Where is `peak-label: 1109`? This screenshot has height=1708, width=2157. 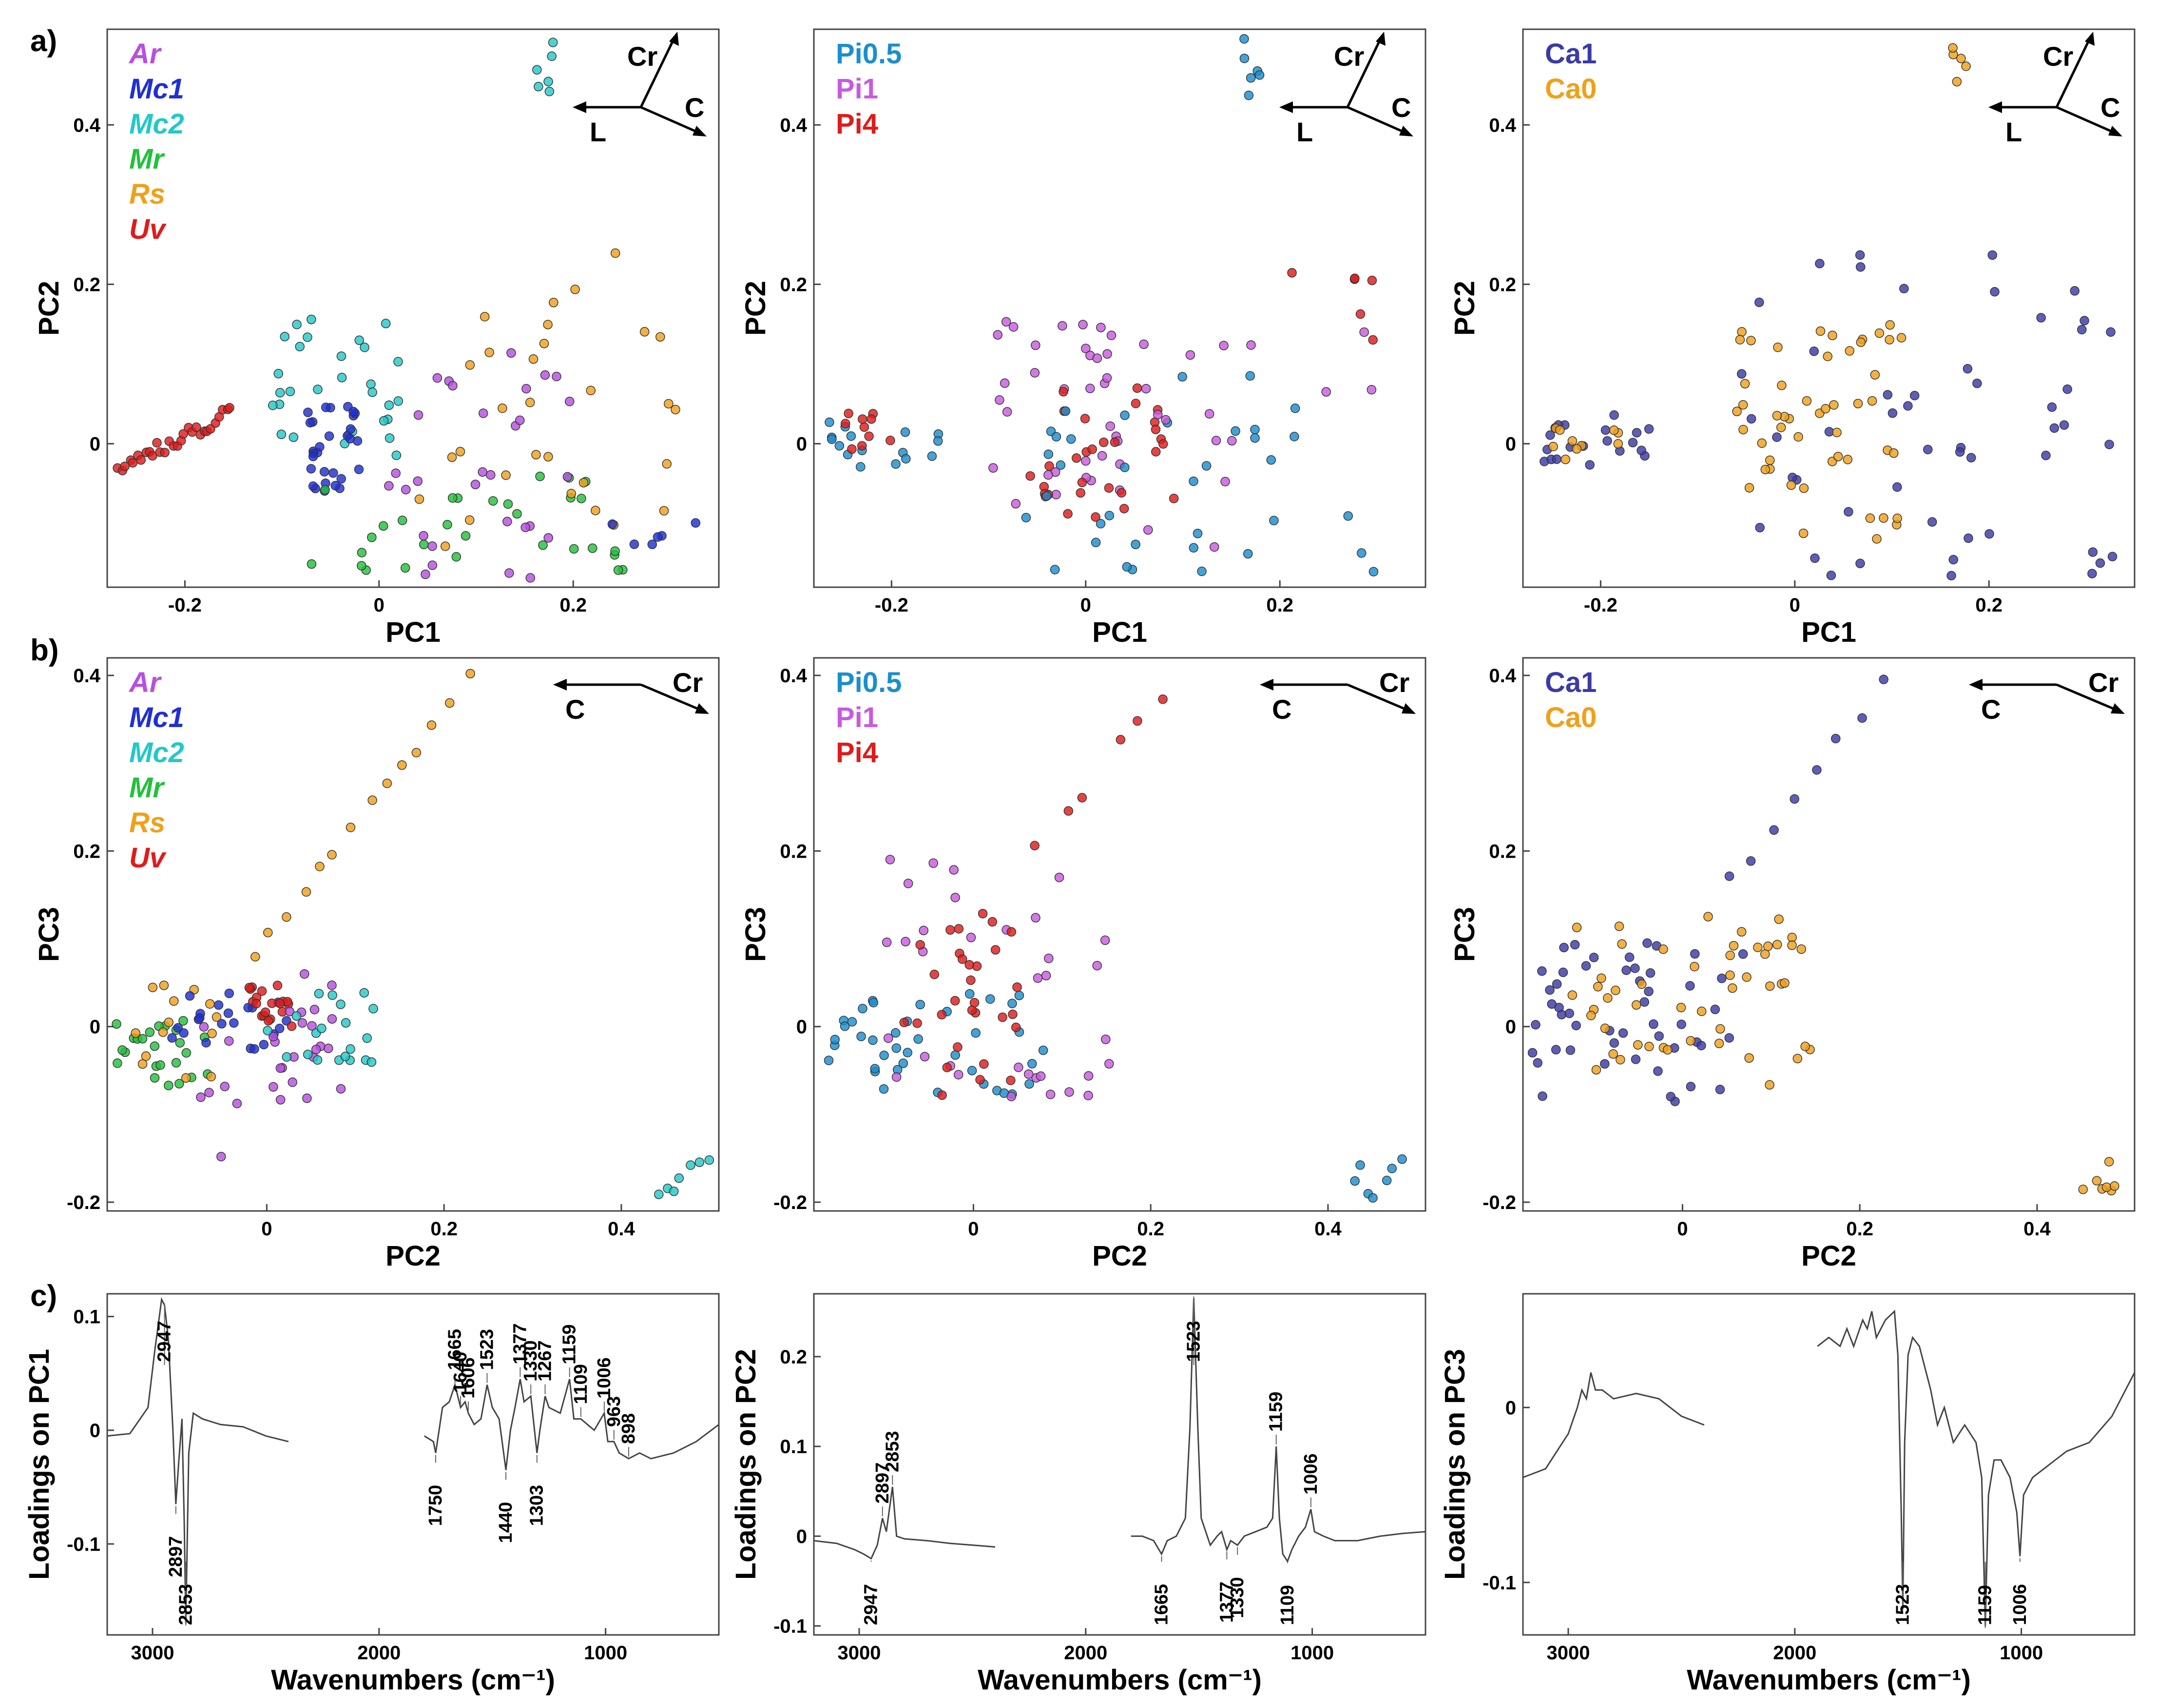 peak-label: 1109 is located at coordinates (1287, 1605).